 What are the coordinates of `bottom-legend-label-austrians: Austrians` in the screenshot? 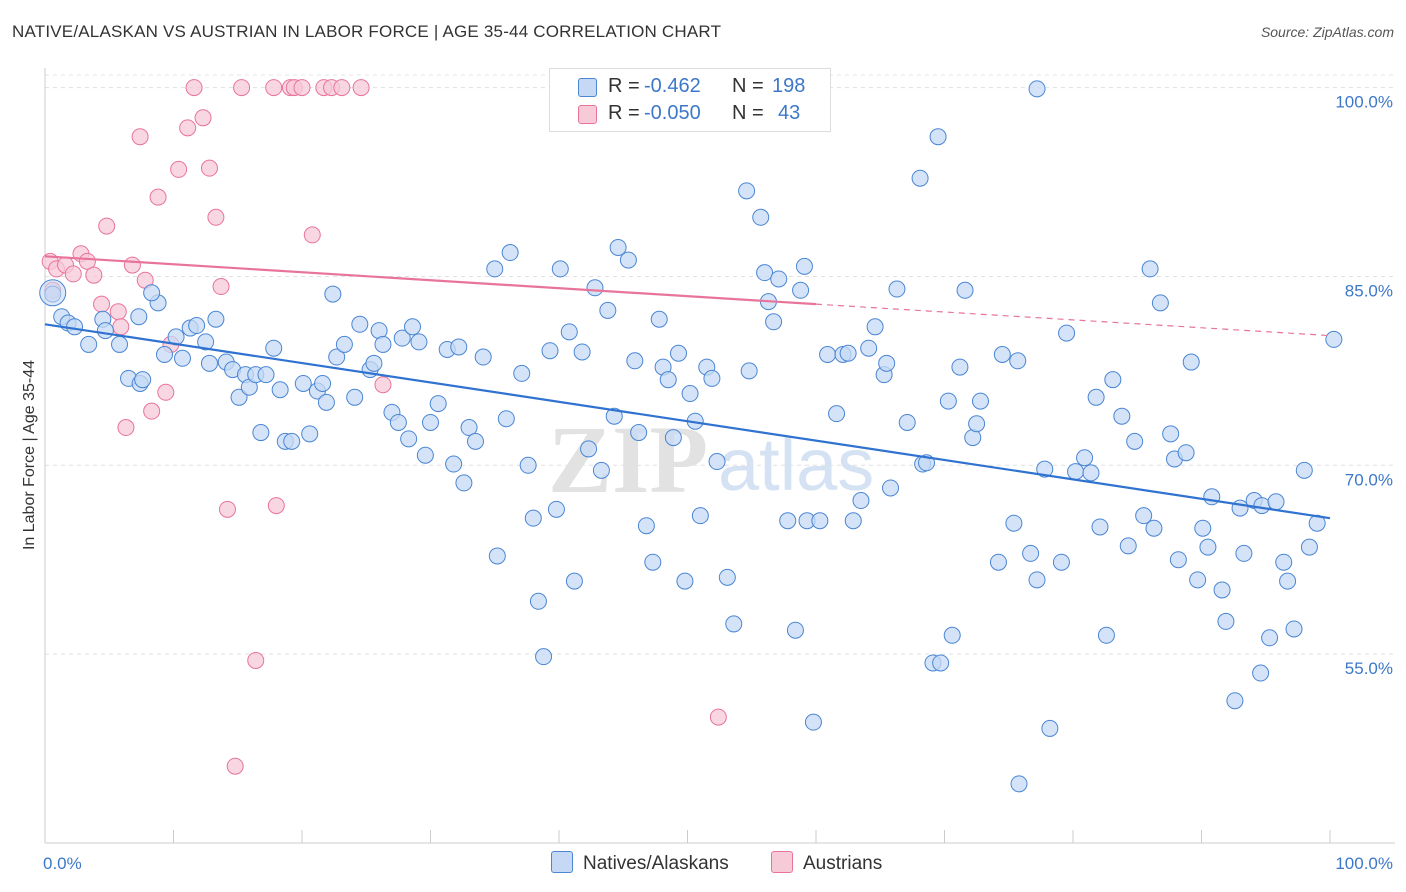 It's located at (843, 863).